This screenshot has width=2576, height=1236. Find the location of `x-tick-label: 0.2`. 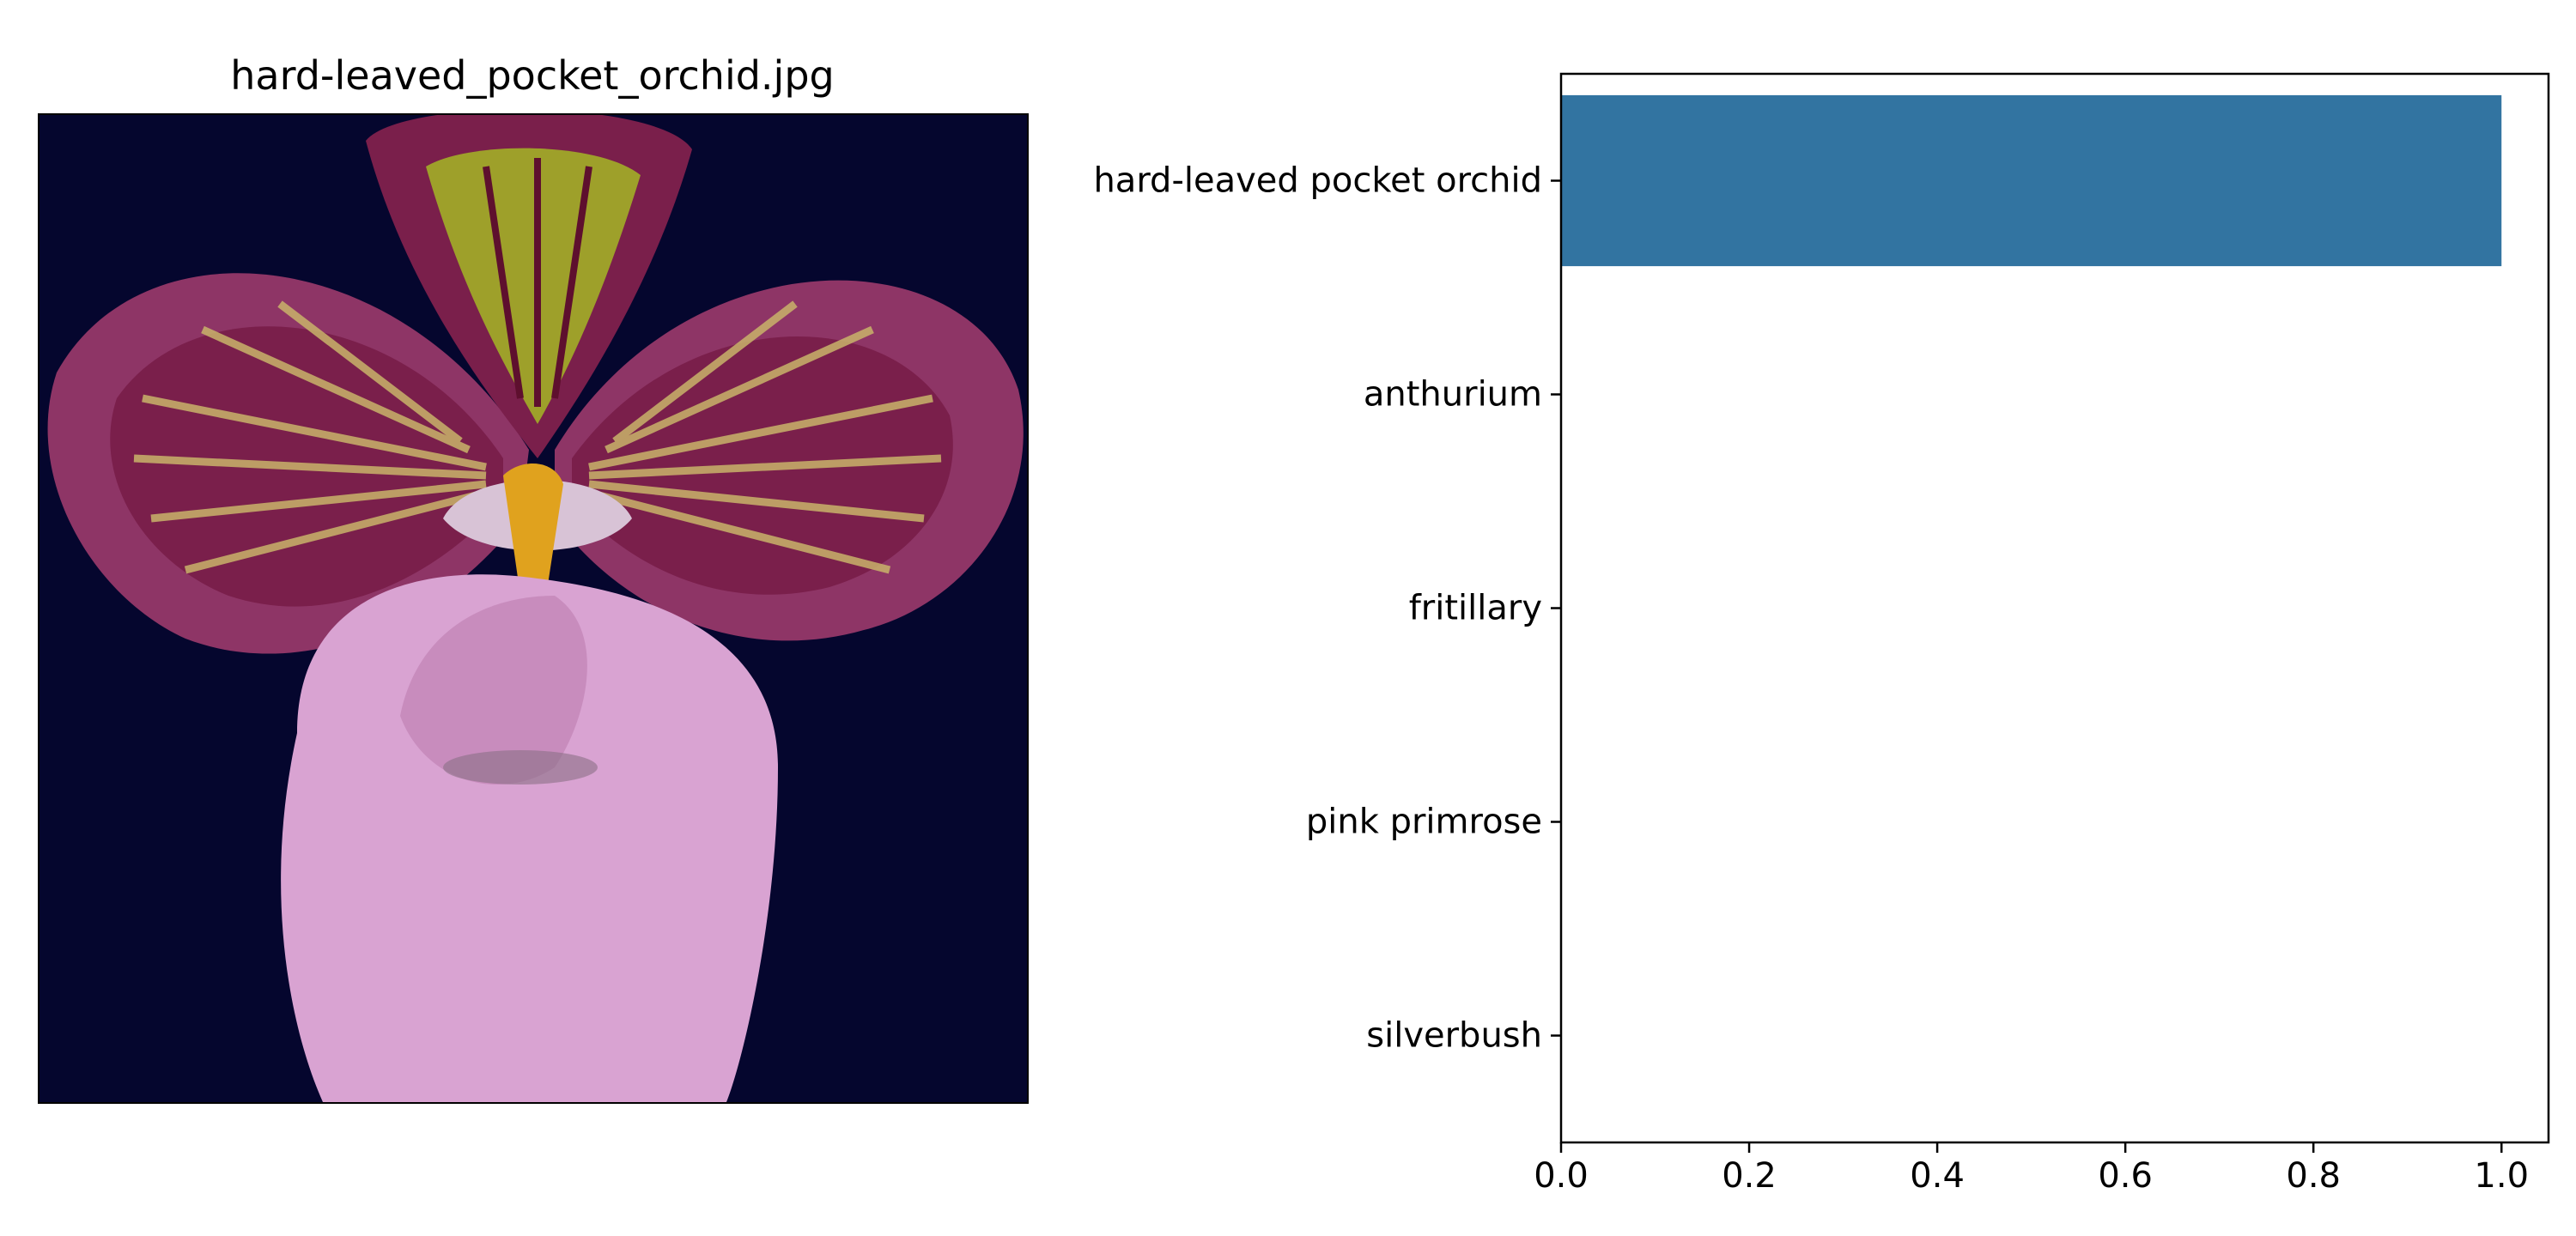

x-tick-label: 0.2 is located at coordinates (1749, 1176).